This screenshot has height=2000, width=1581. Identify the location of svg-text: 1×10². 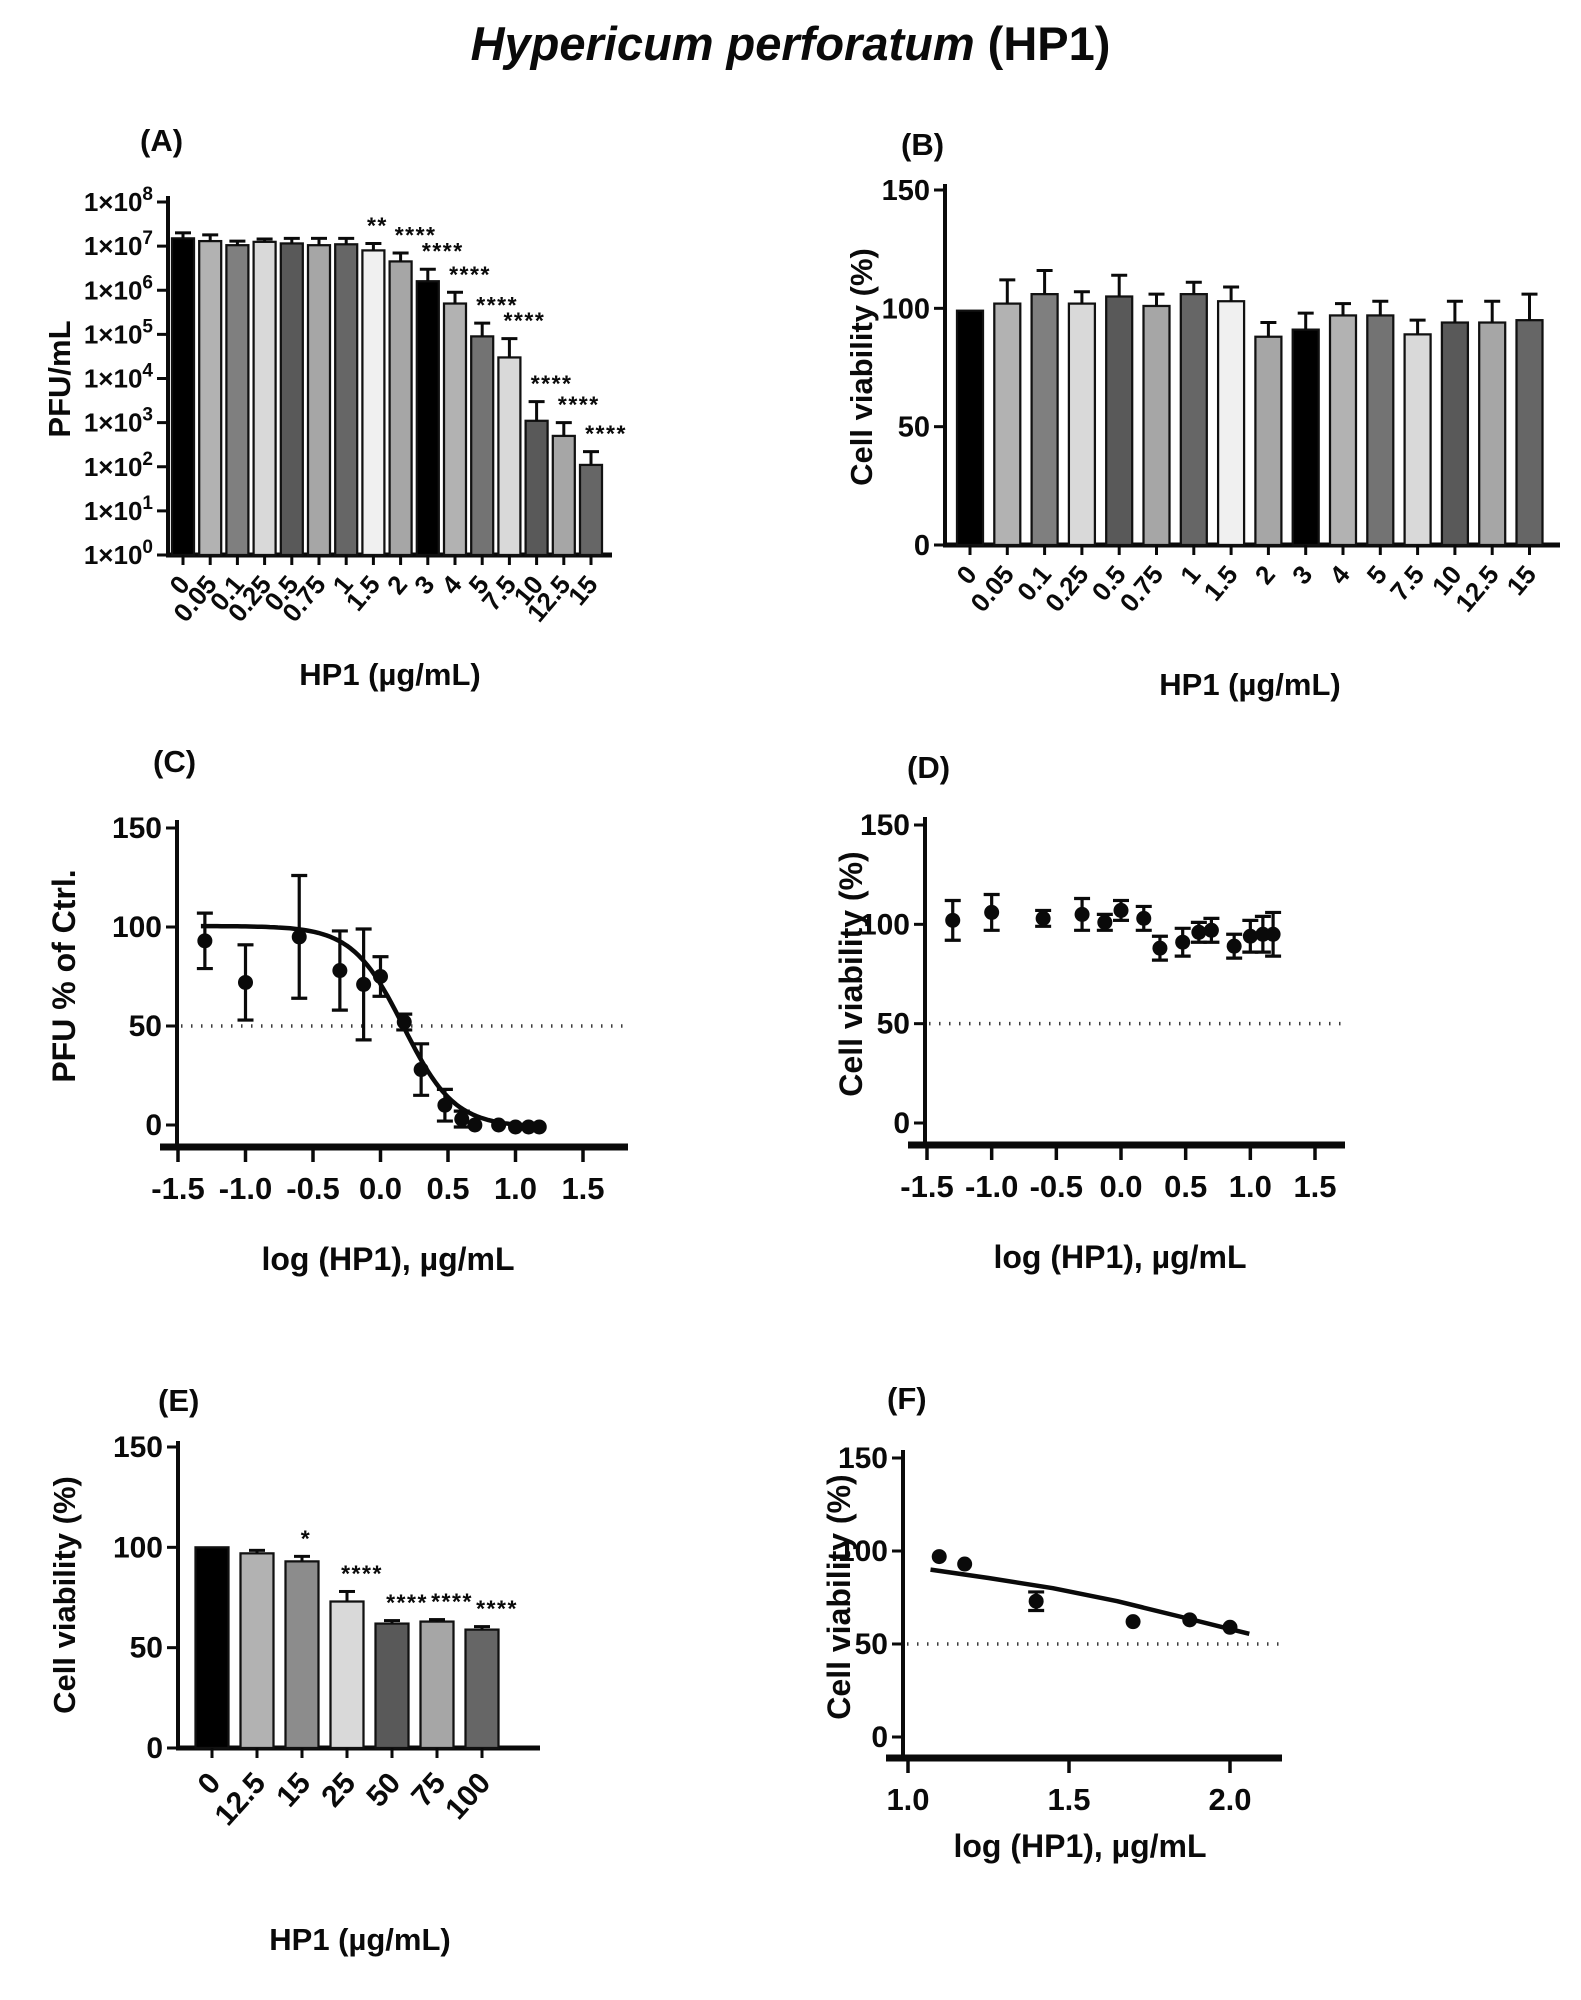
(118, 465).